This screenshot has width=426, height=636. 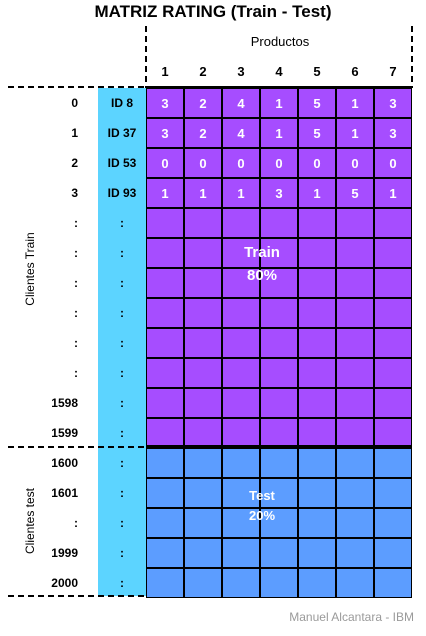 I want to click on train-row-id: ID 8, so click(x=121, y=103).